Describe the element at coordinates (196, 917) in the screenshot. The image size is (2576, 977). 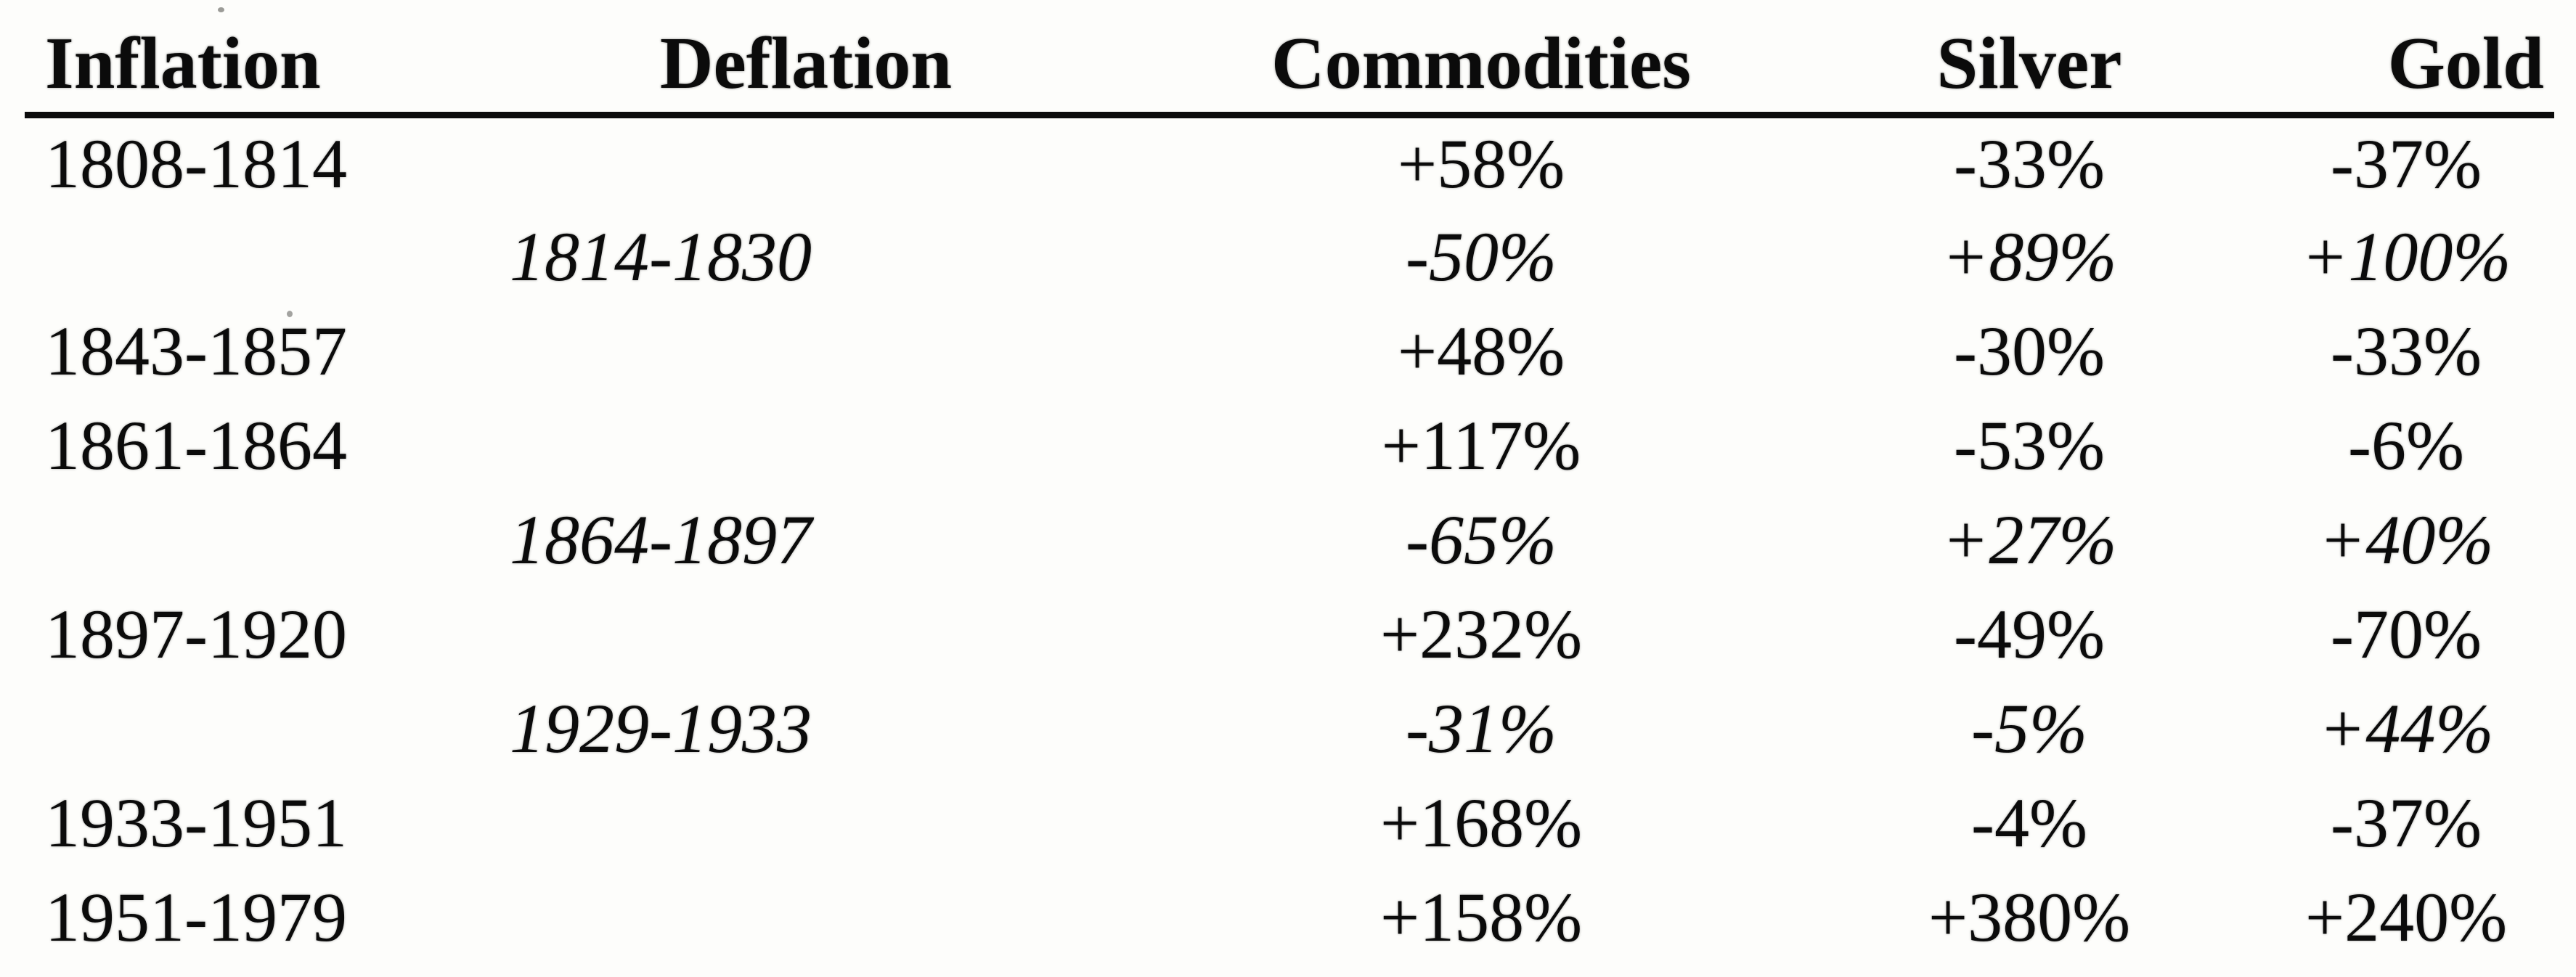
I see `inflation-period-cell: 1951-1979` at that location.